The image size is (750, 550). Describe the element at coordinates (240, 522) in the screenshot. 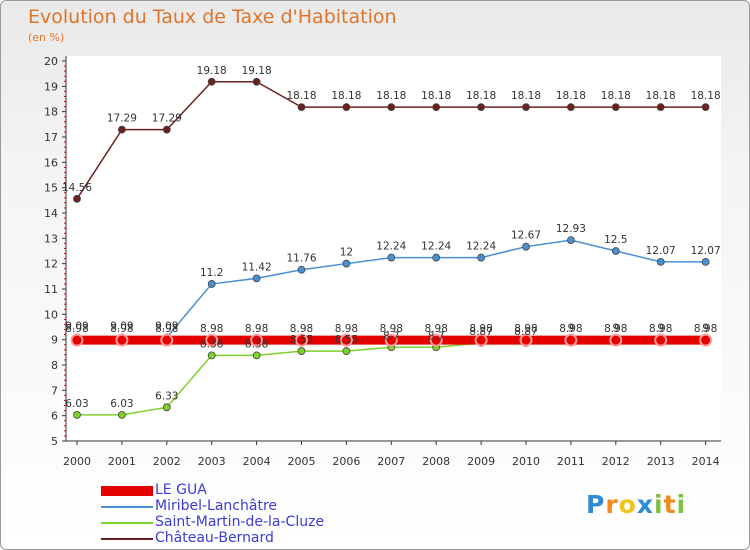

I see `legend-label: Saint-Martin-de-la-Cluze` at that location.